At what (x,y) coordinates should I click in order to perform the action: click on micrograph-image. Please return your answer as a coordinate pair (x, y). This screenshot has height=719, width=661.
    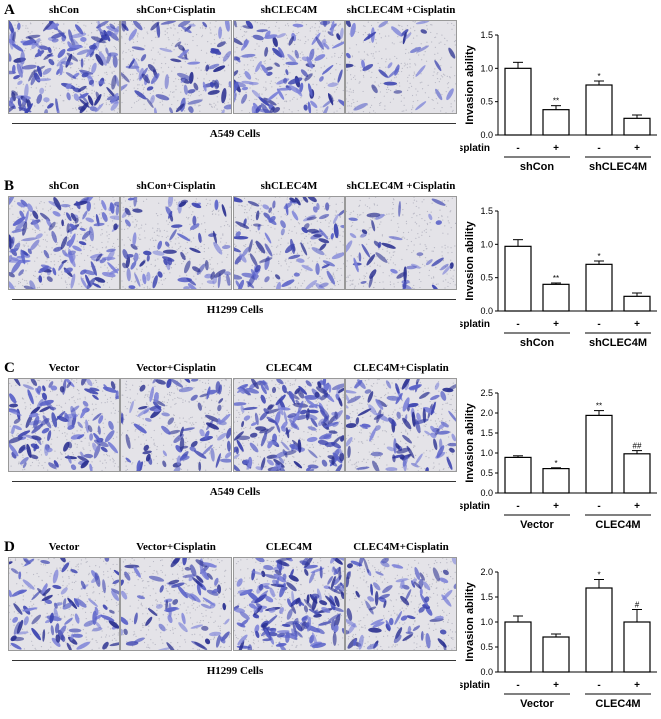
    Looking at the image, I should click on (401, 604).